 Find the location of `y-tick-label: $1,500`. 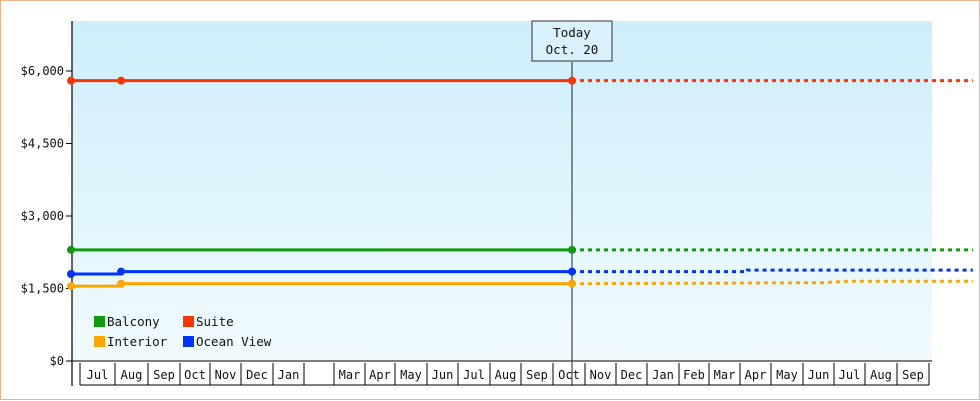

y-tick-label: $1,500 is located at coordinates (42, 289).